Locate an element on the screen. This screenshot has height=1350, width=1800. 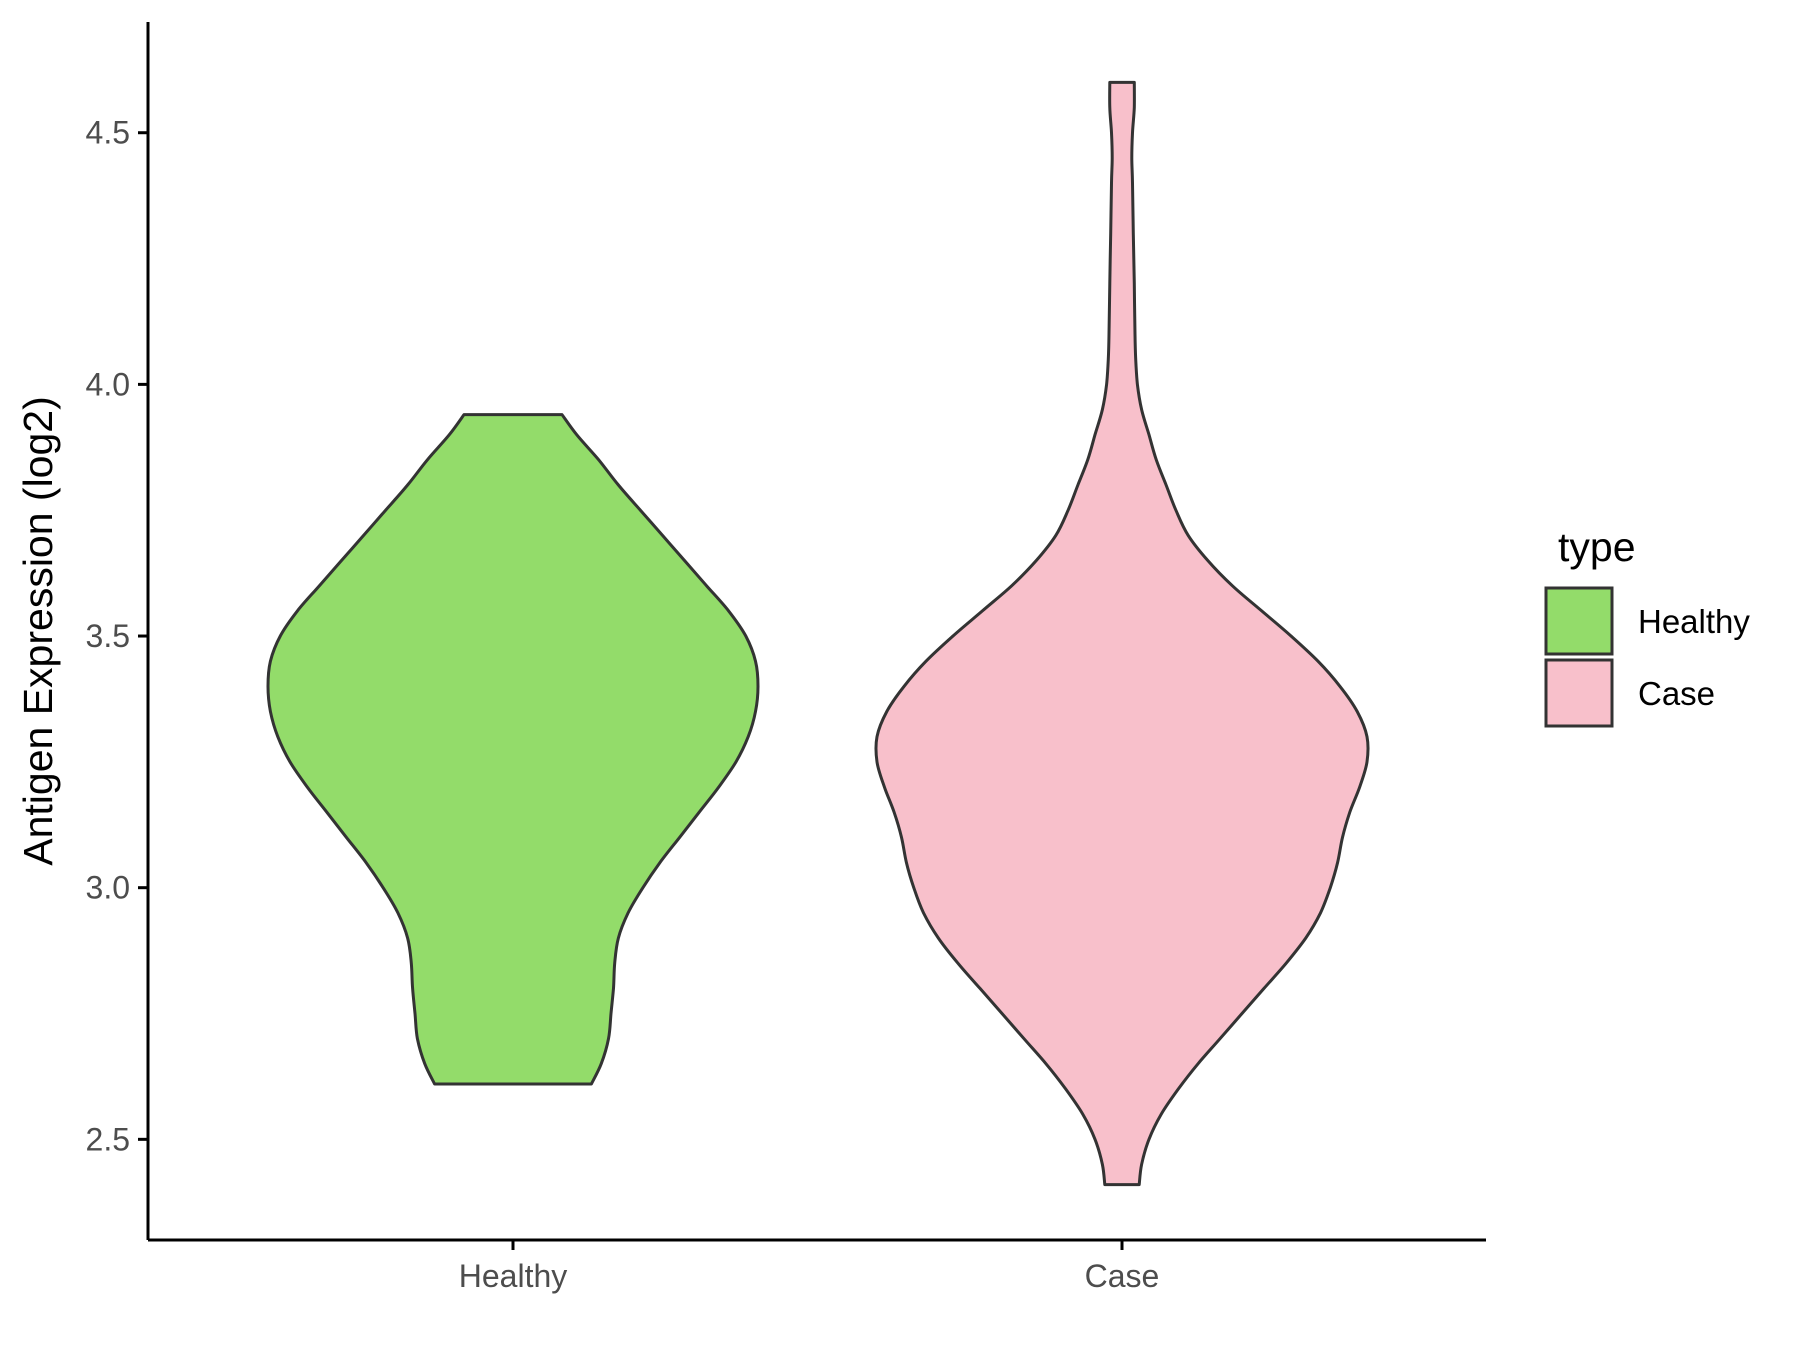
y-axis-ticks: 2.5 3.0 3.5 4.0 4.5 is located at coordinates (117, 636).